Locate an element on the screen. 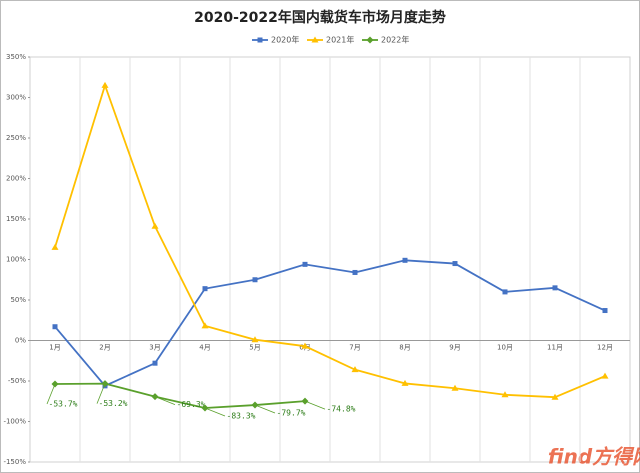 This screenshot has height=473, width=640. data-label: -74.8% is located at coordinates (341, 409).